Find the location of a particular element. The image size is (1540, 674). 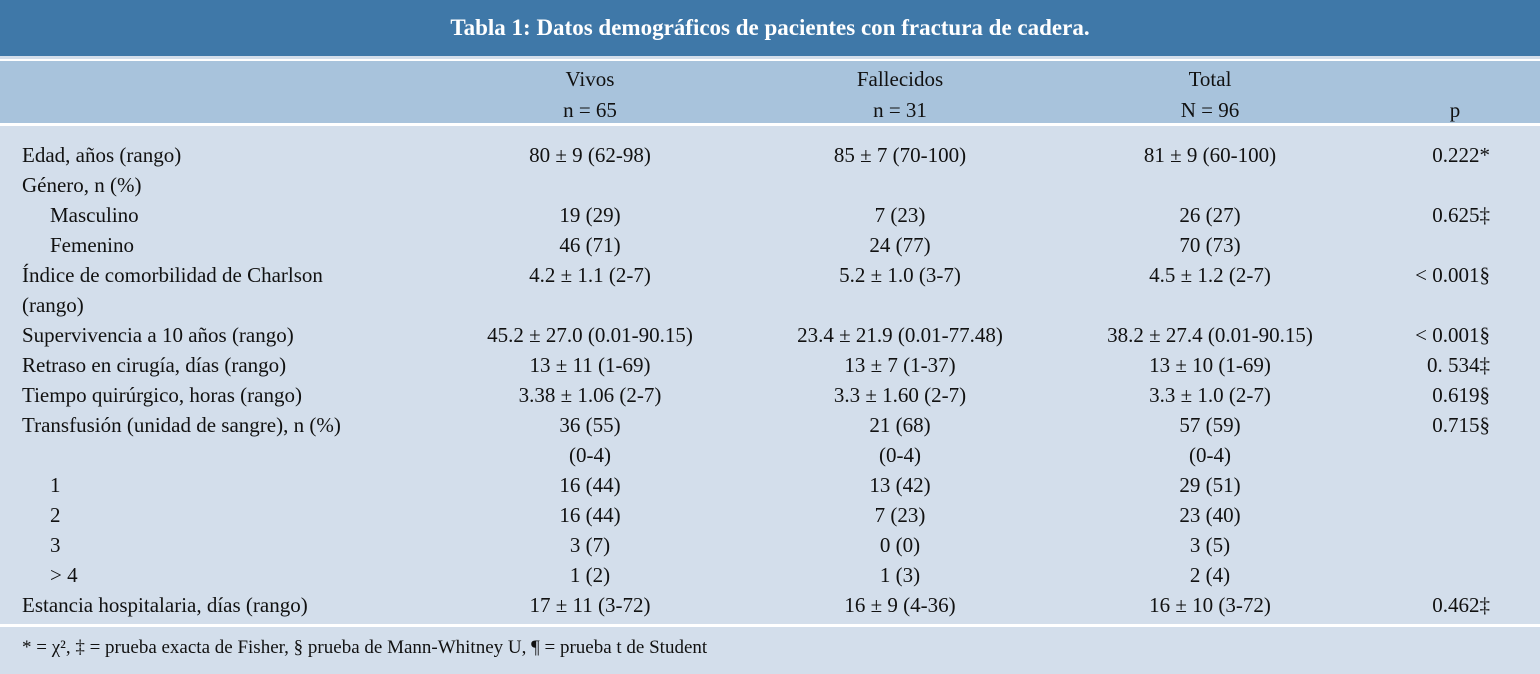

cell-p: 0.222* is located at coordinates (1461, 155).